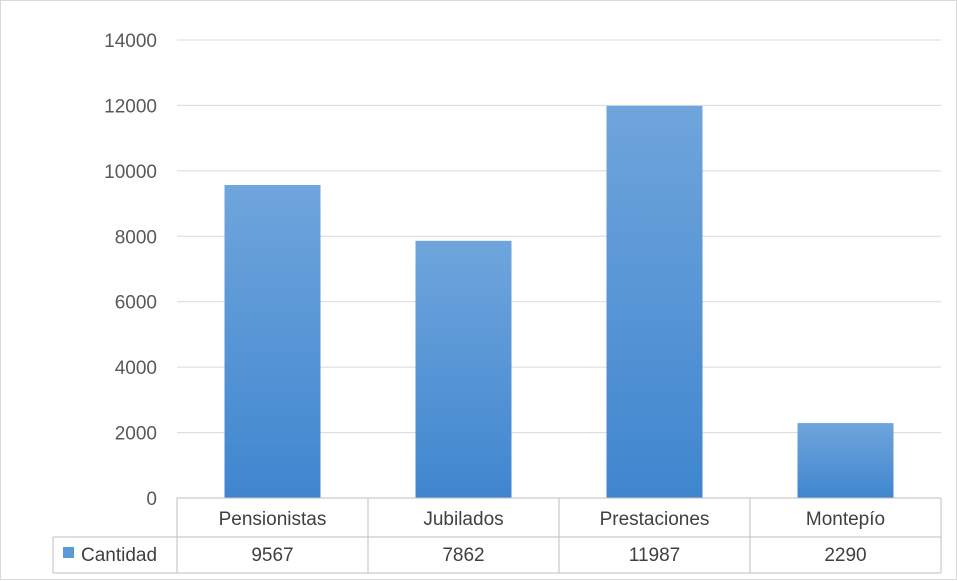  I want to click on category-label: Jubilados, so click(463, 519).